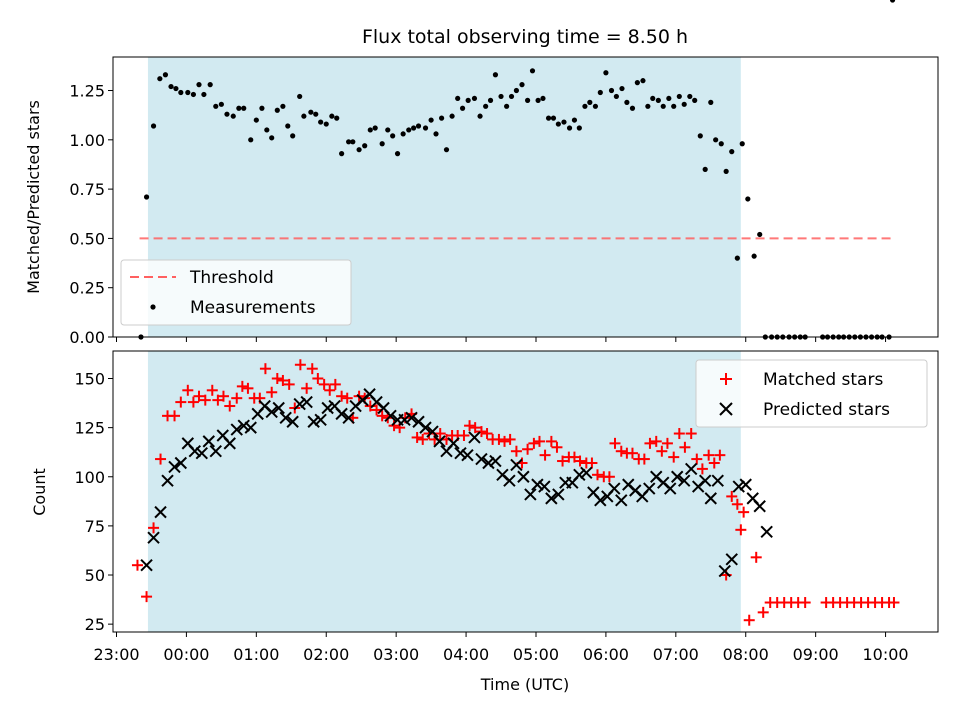 The height and width of the screenshot is (720, 960). What do you see at coordinates (886, 654) in the screenshot?
I see `x-tick-label: 10:00` at bounding box center [886, 654].